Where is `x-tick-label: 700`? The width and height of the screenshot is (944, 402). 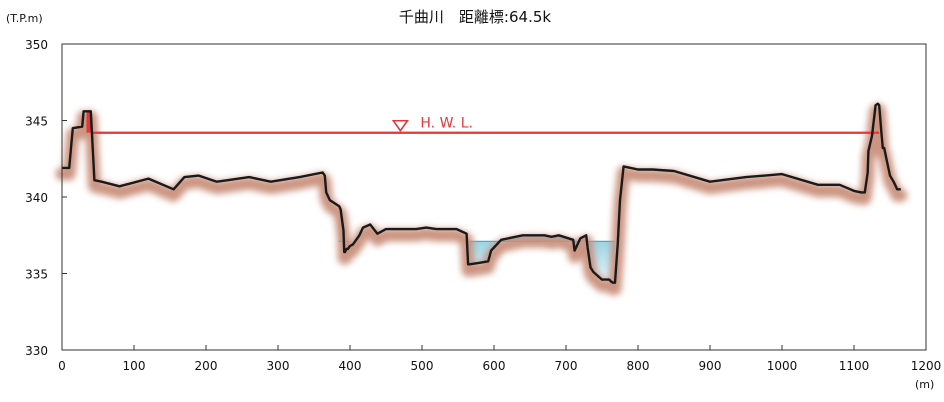
x-tick-label: 700 is located at coordinates (566, 366).